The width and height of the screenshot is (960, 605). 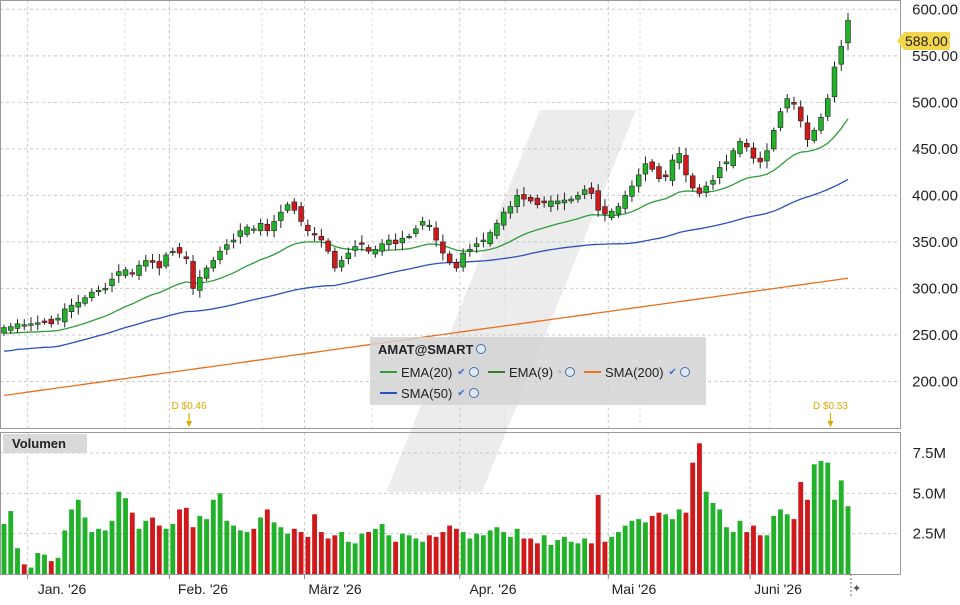 What do you see at coordinates (935, 381) in the screenshot?
I see `price-tick-label: 200.00` at bounding box center [935, 381].